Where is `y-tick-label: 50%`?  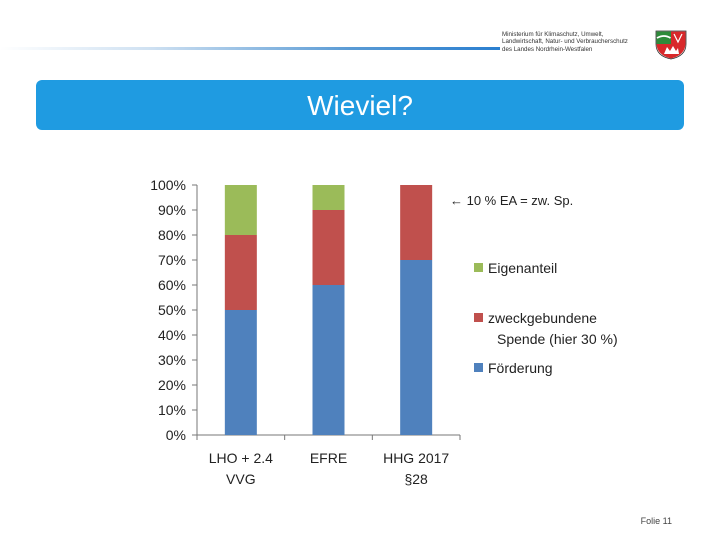 y-tick-label: 50% is located at coordinates (172, 310).